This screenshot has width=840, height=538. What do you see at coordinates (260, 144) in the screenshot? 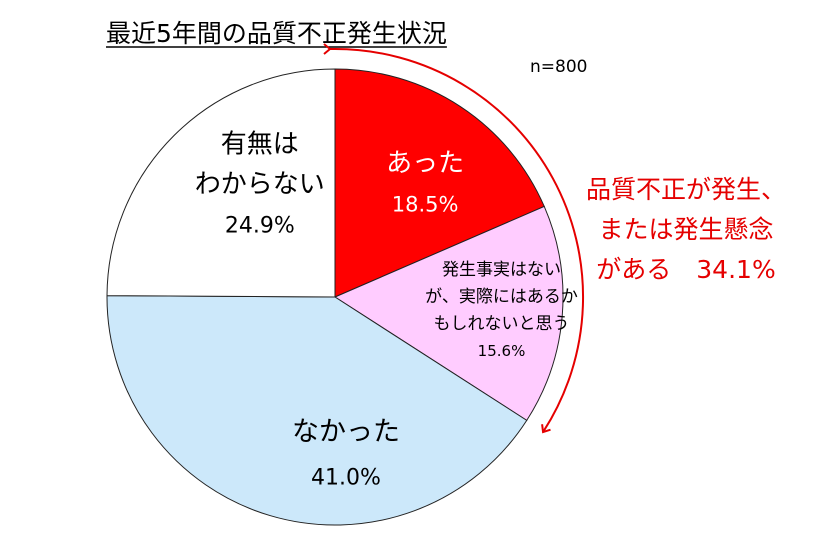
I see `slice-label: 有無は` at bounding box center [260, 144].